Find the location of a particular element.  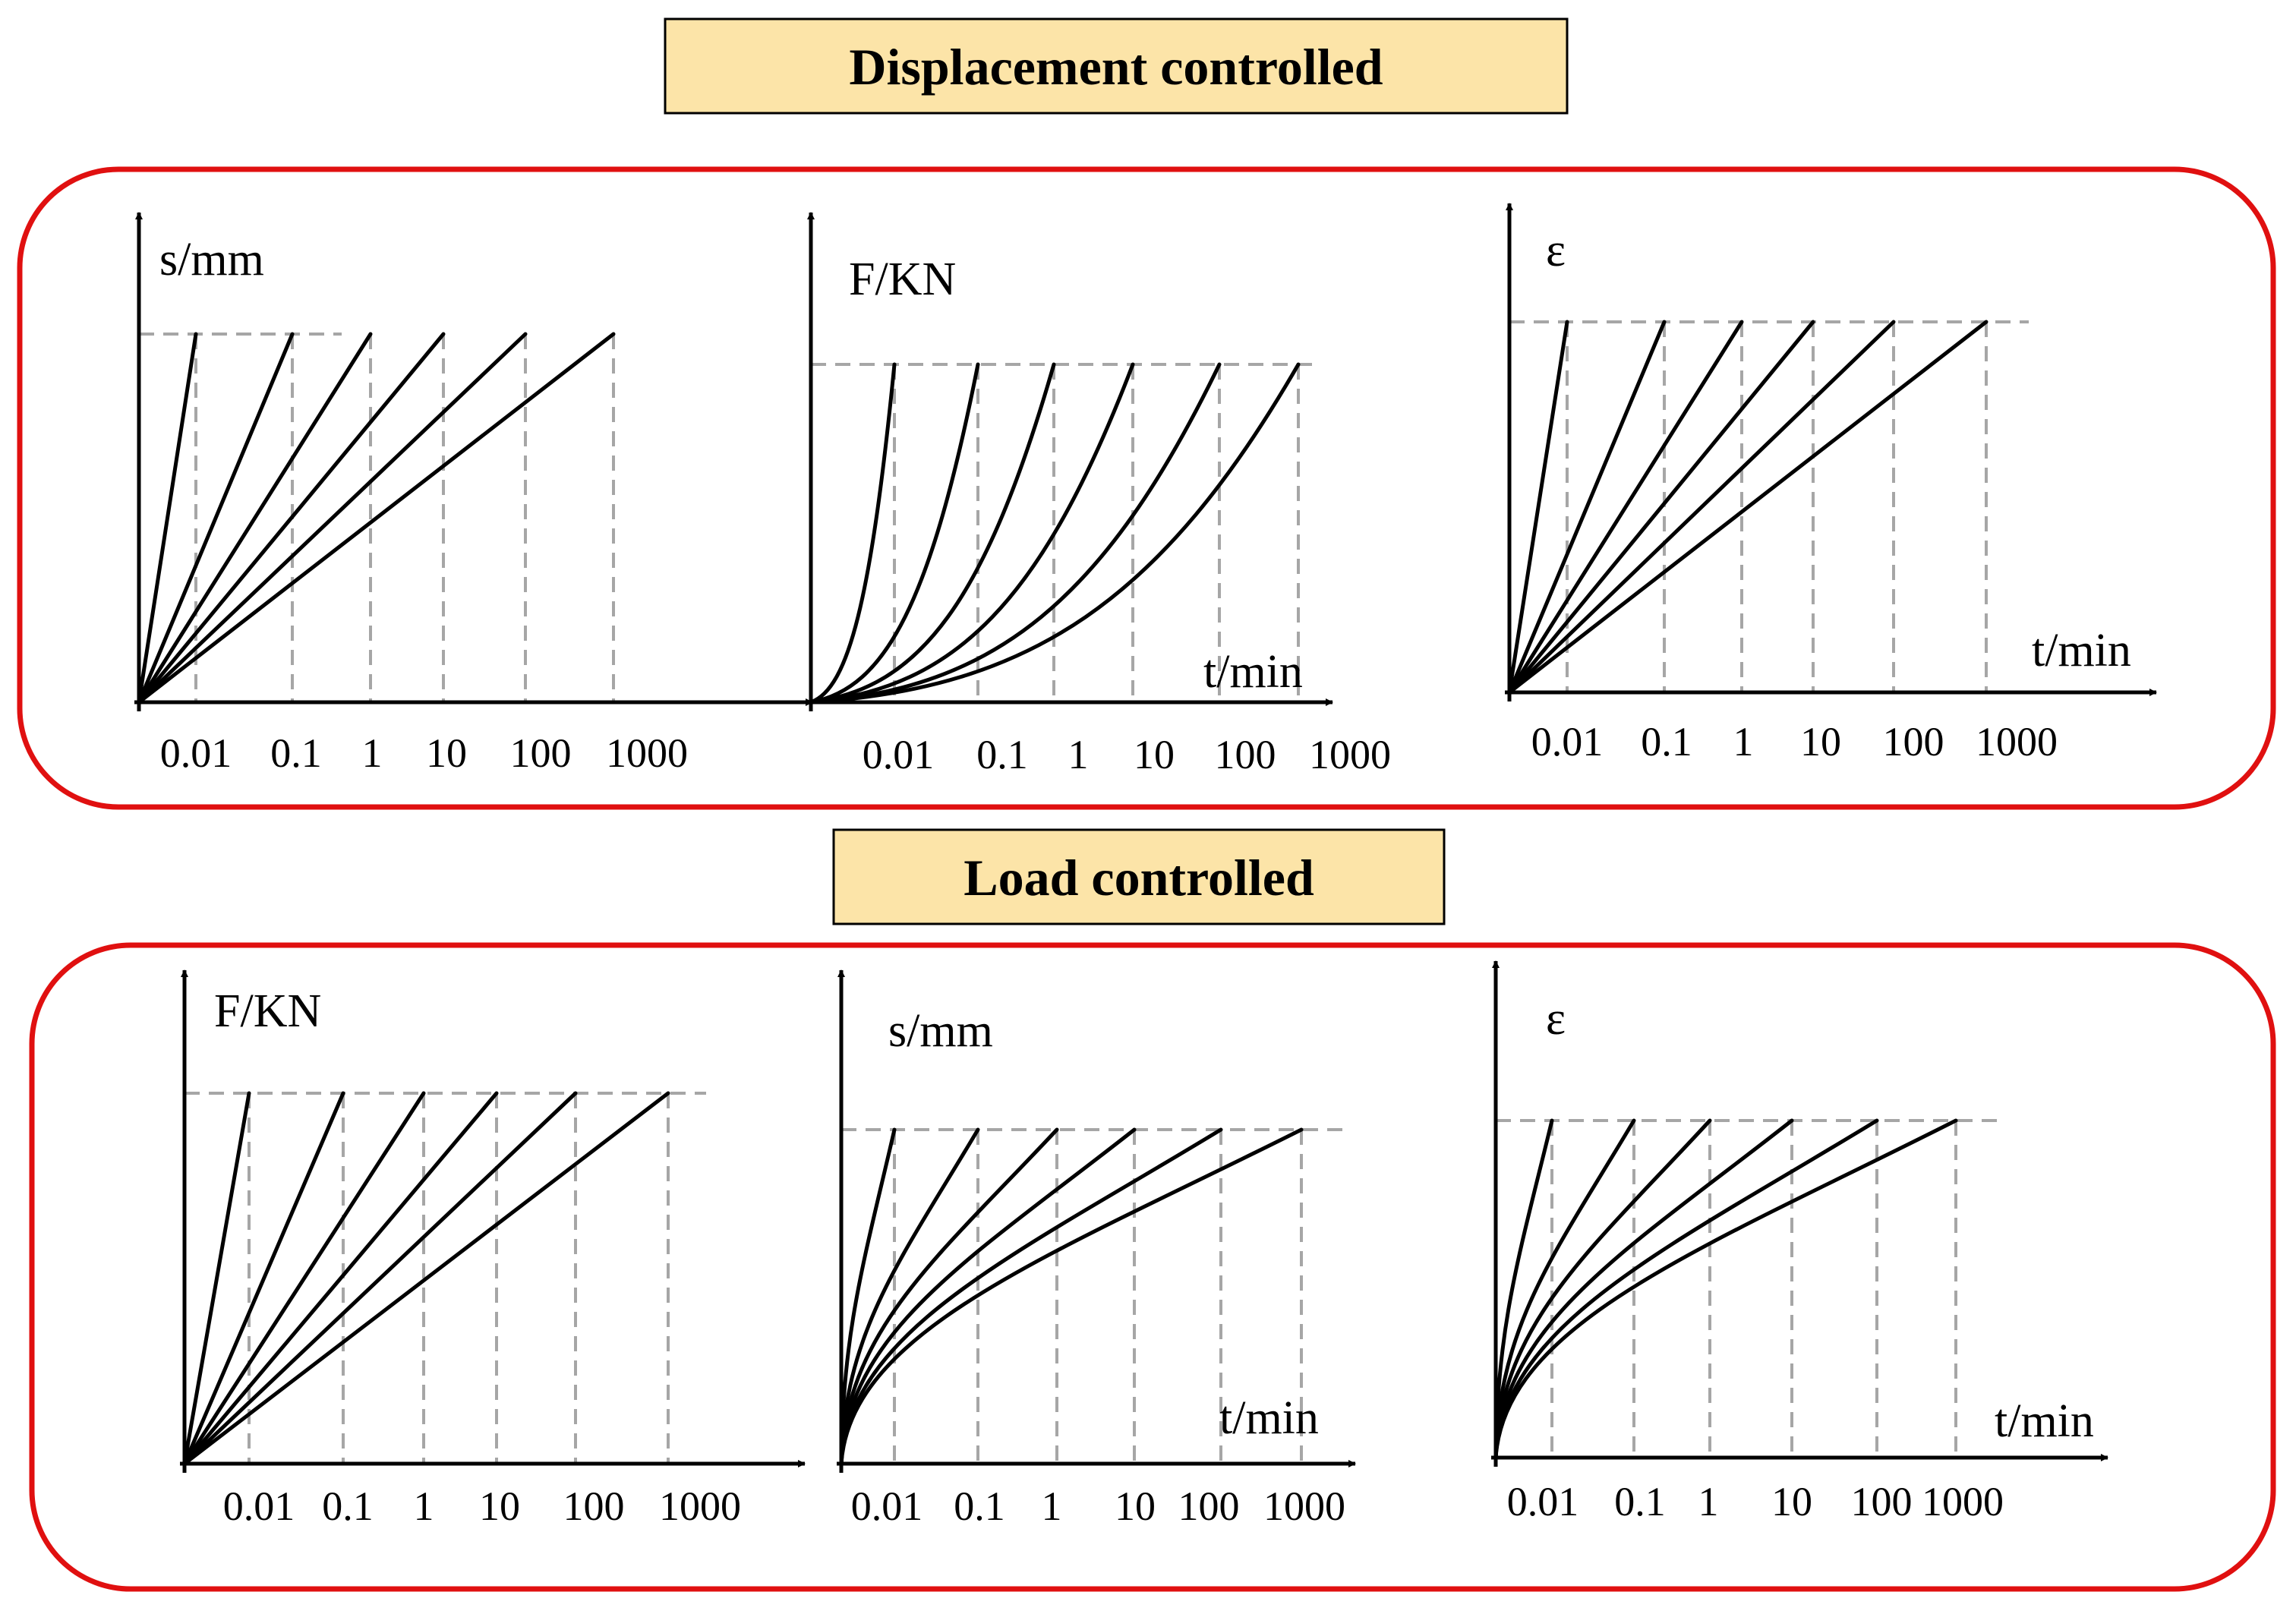

plot-strain-vs-t-displacement: ε t/min 0.01 0.1 1 10 100 1000 is located at coordinates (1831, 484).